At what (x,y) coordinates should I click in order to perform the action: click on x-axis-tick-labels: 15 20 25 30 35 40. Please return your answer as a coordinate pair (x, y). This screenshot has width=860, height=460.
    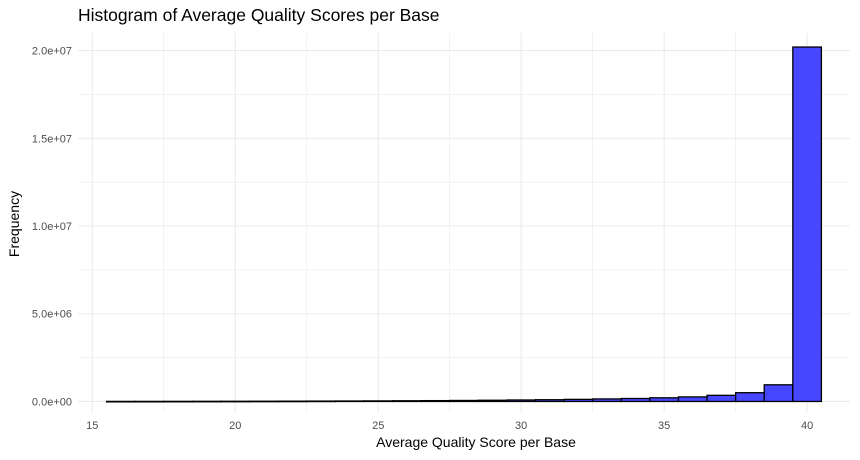
    Looking at the image, I should click on (449, 426).